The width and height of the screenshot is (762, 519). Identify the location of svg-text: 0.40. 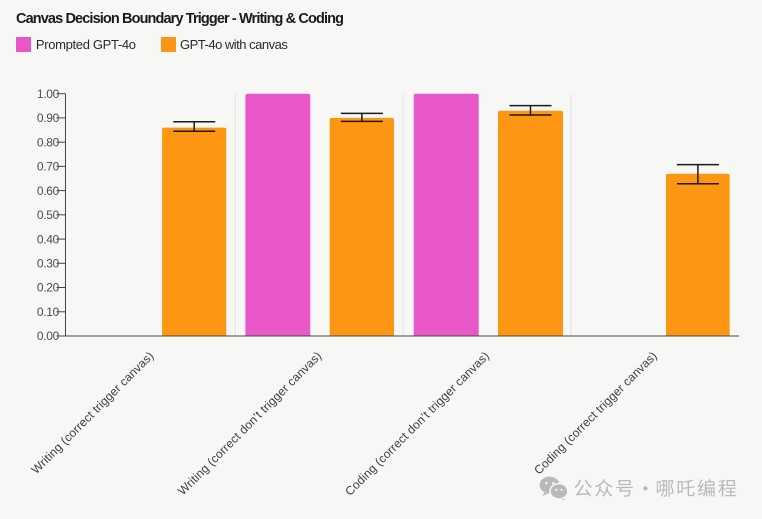
(48, 239).